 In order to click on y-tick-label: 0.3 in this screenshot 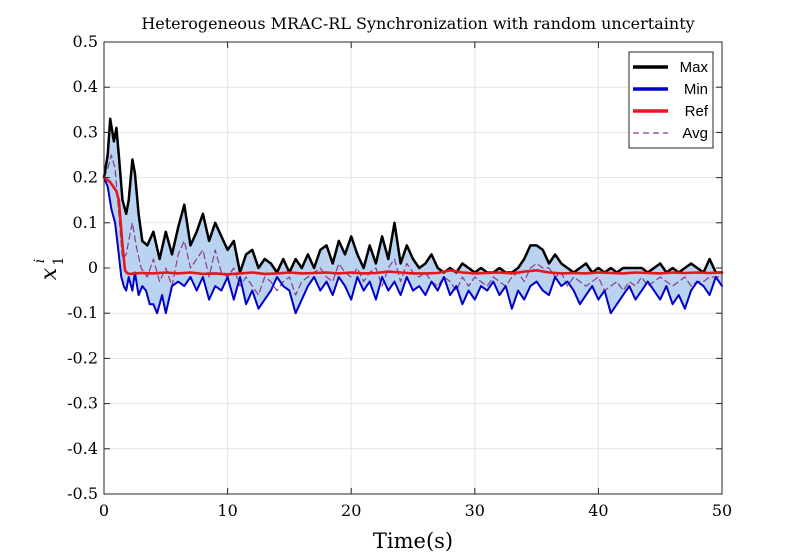, I will do `click(85, 131)`.